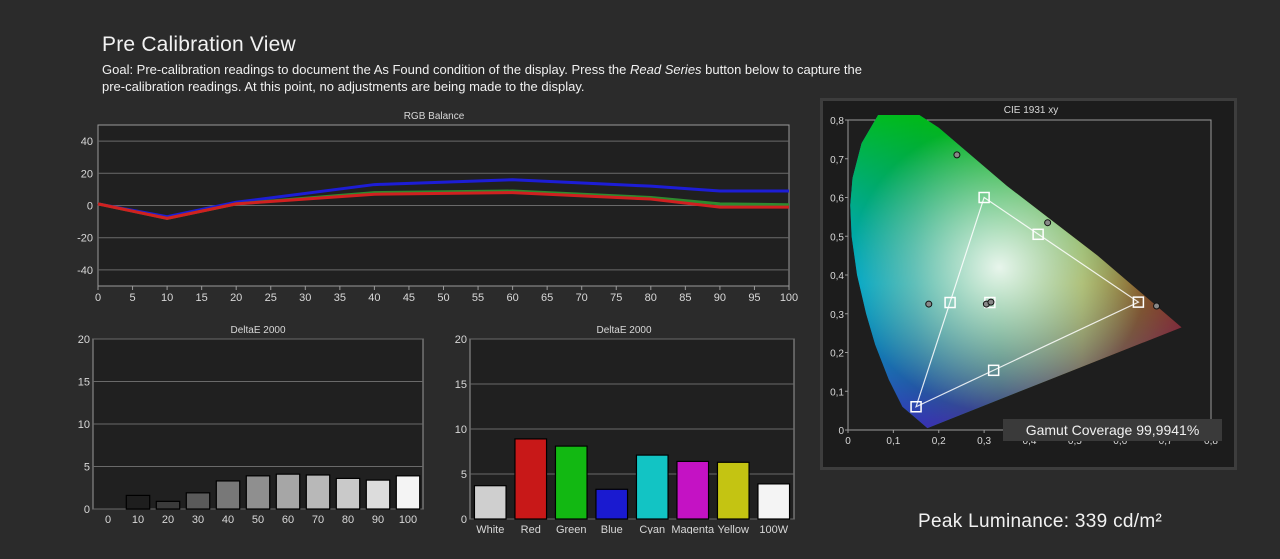  I want to click on gamut-coverage-label: Gamut Coverage 99,9941%, so click(1112, 430).